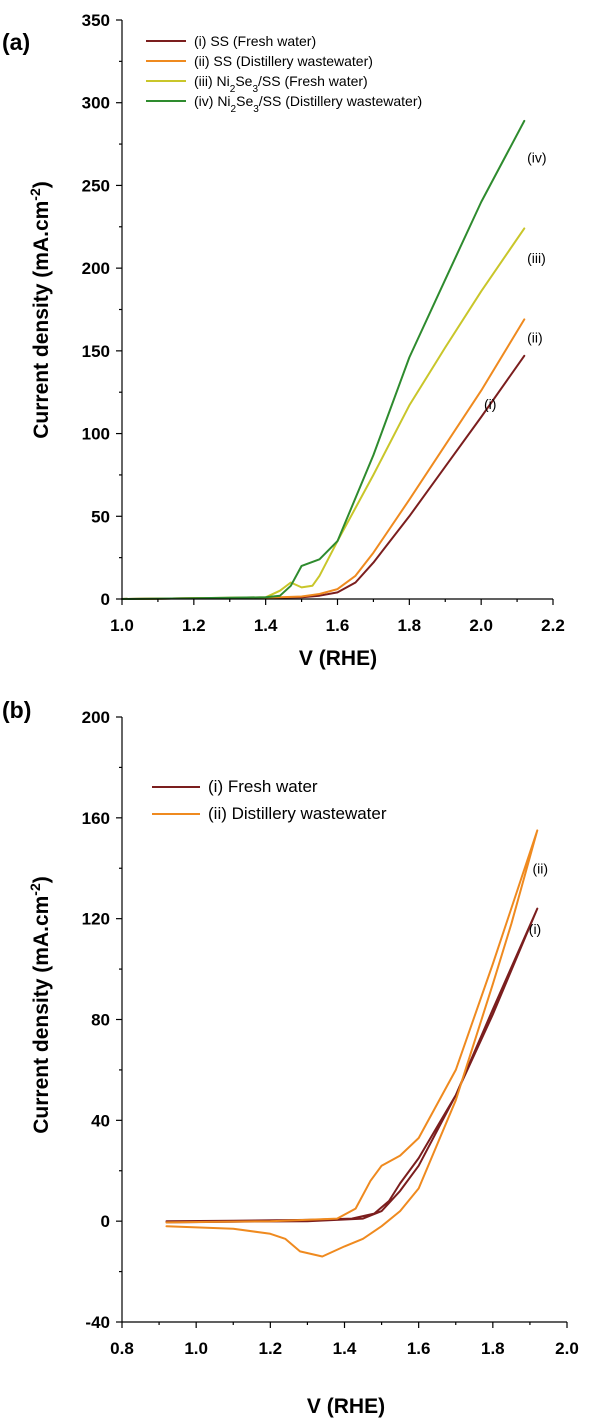  What do you see at coordinates (100, 516) in the screenshot?
I see `y-tick-label: 50` at bounding box center [100, 516].